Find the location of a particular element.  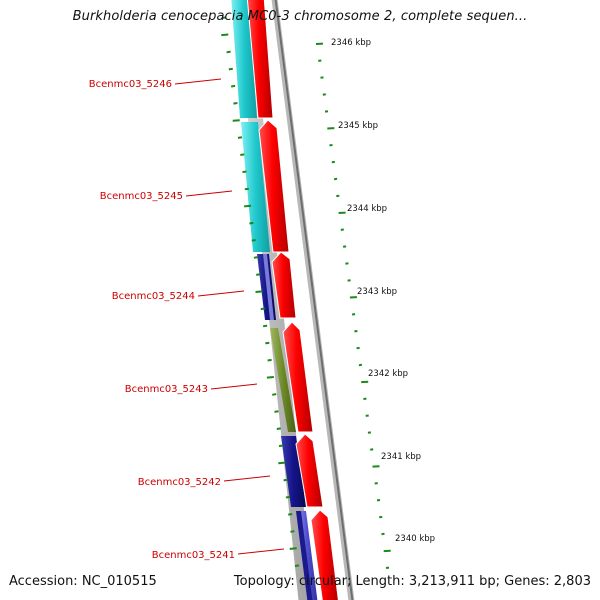

ruler-label: 2344 kbp is located at coordinates (367, 209).